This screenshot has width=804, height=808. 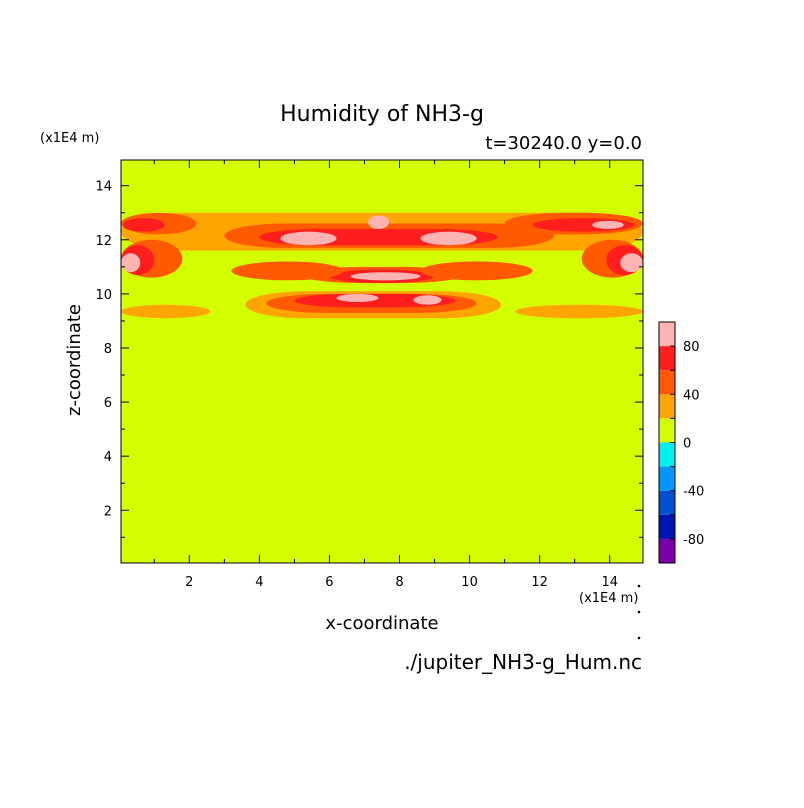 I want to click on y-tick-label: 4, so click(x=108, y=457).